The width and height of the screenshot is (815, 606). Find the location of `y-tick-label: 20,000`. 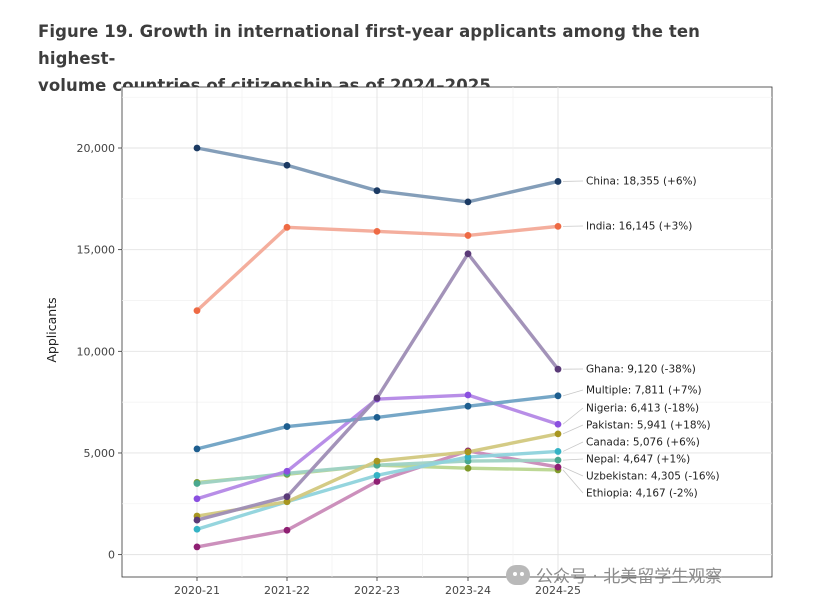

y-tick-label: 20,000 is located at coordinates (96, 148).